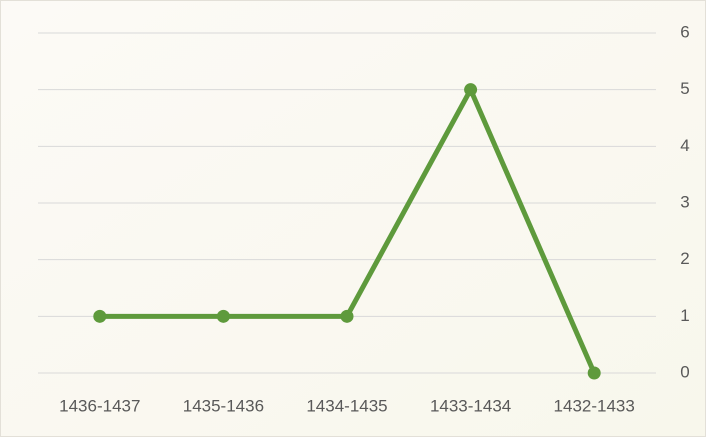  Describe the element at coordinates (684, 88) in the screenshot. I see `y-tick-label: 5` at that location.